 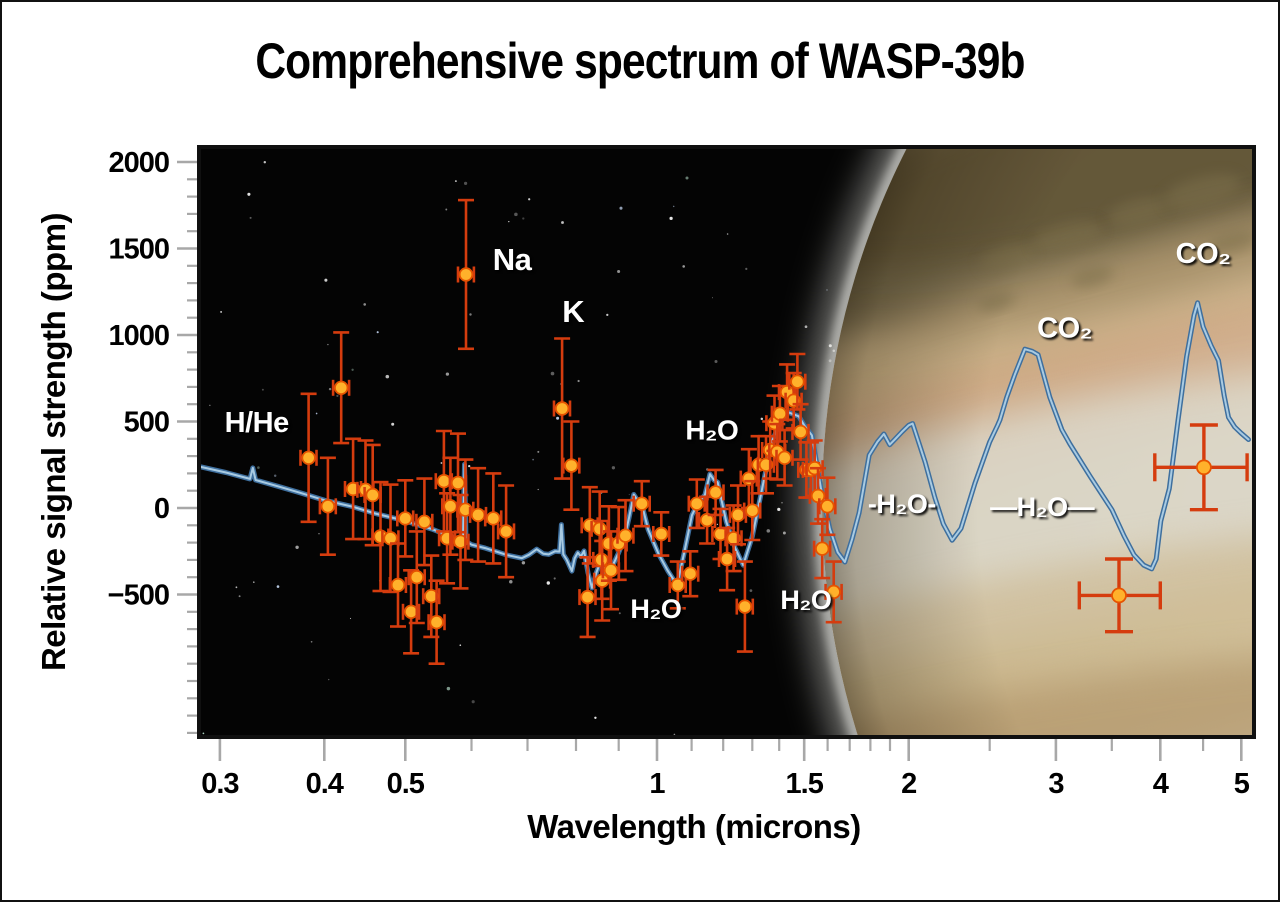 What do you see at coordinates (902, 504) in the screenshot?
I see `molecule-label: -H₂O-` at bounding box center [902, 504].